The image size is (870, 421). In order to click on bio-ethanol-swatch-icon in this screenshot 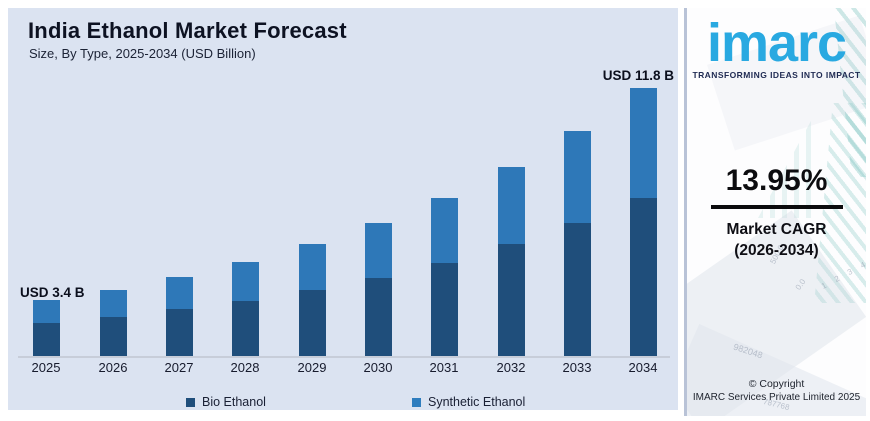, I will do `click(190, 402)`.